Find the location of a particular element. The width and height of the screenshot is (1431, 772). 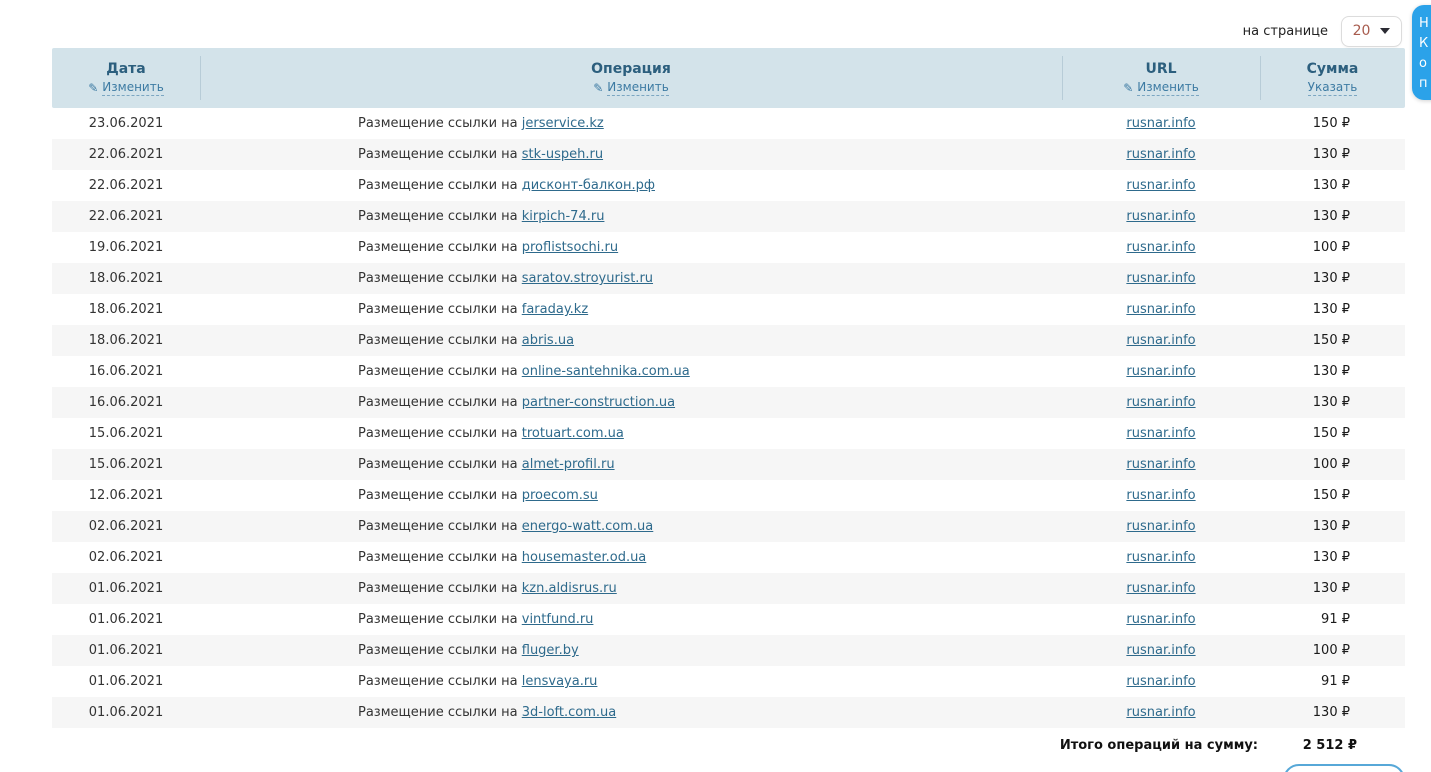

operation-site-link: energo-watt.com.ua is located at coordinates (587, 526).